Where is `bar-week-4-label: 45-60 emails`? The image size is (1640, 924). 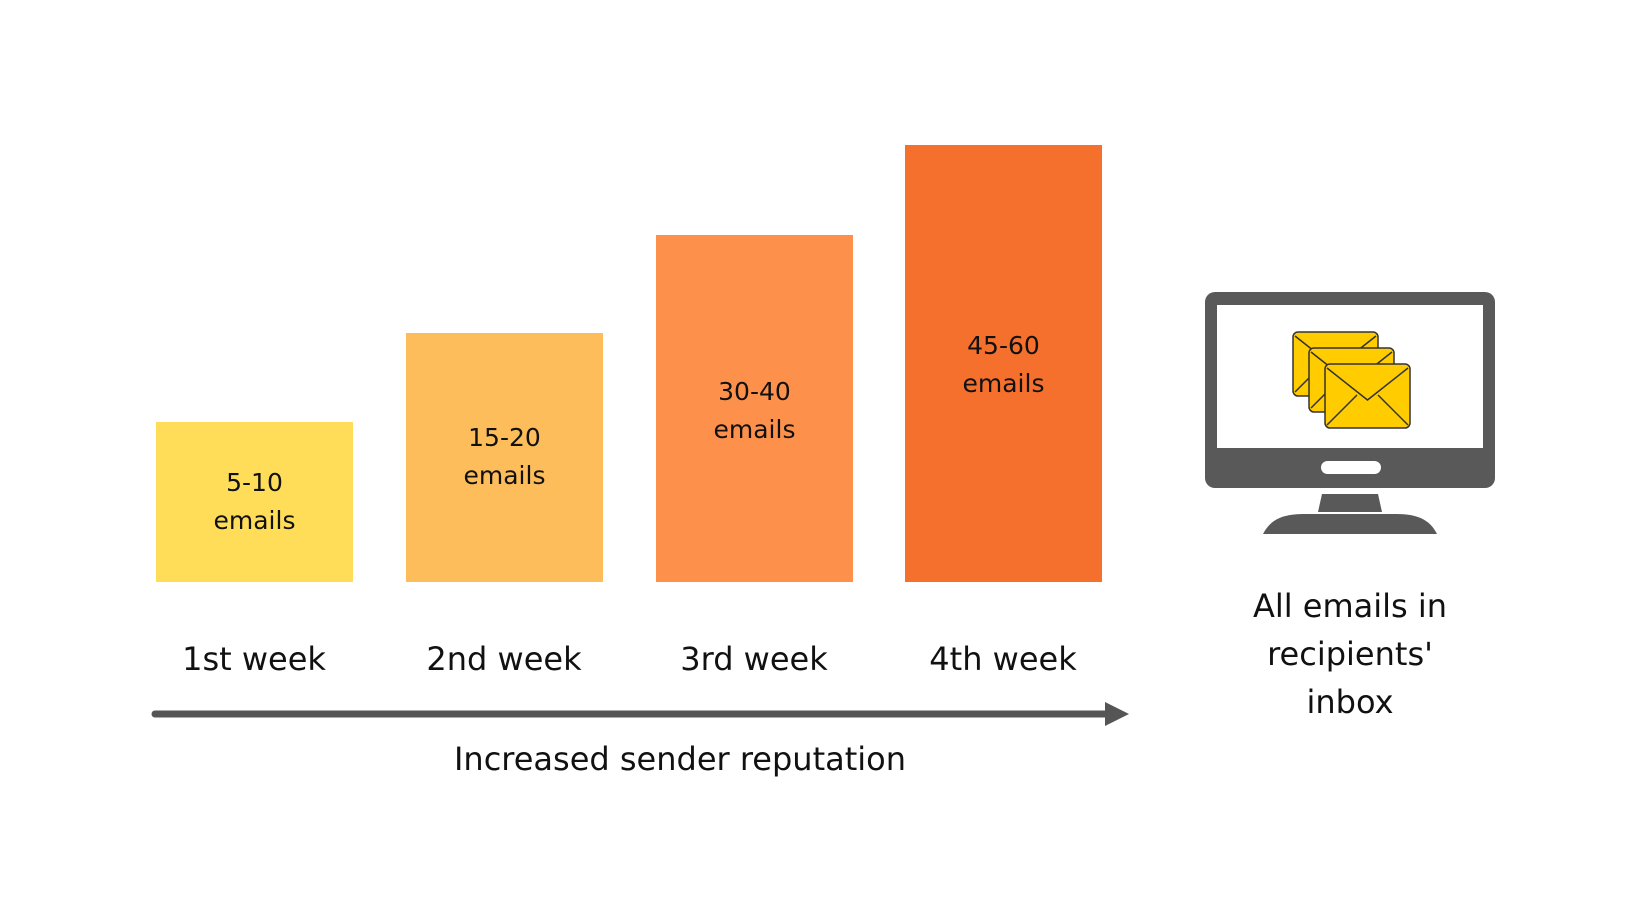
bar-week-4-label: 45-60 emails is located at coordinates (1003, 364).